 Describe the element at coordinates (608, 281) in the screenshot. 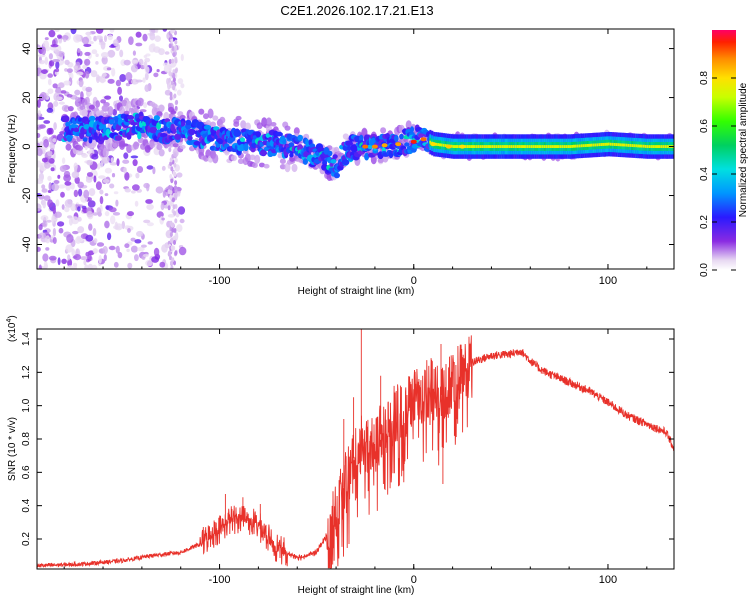

I see `spectrogram-xtick-label: 100` at that location.